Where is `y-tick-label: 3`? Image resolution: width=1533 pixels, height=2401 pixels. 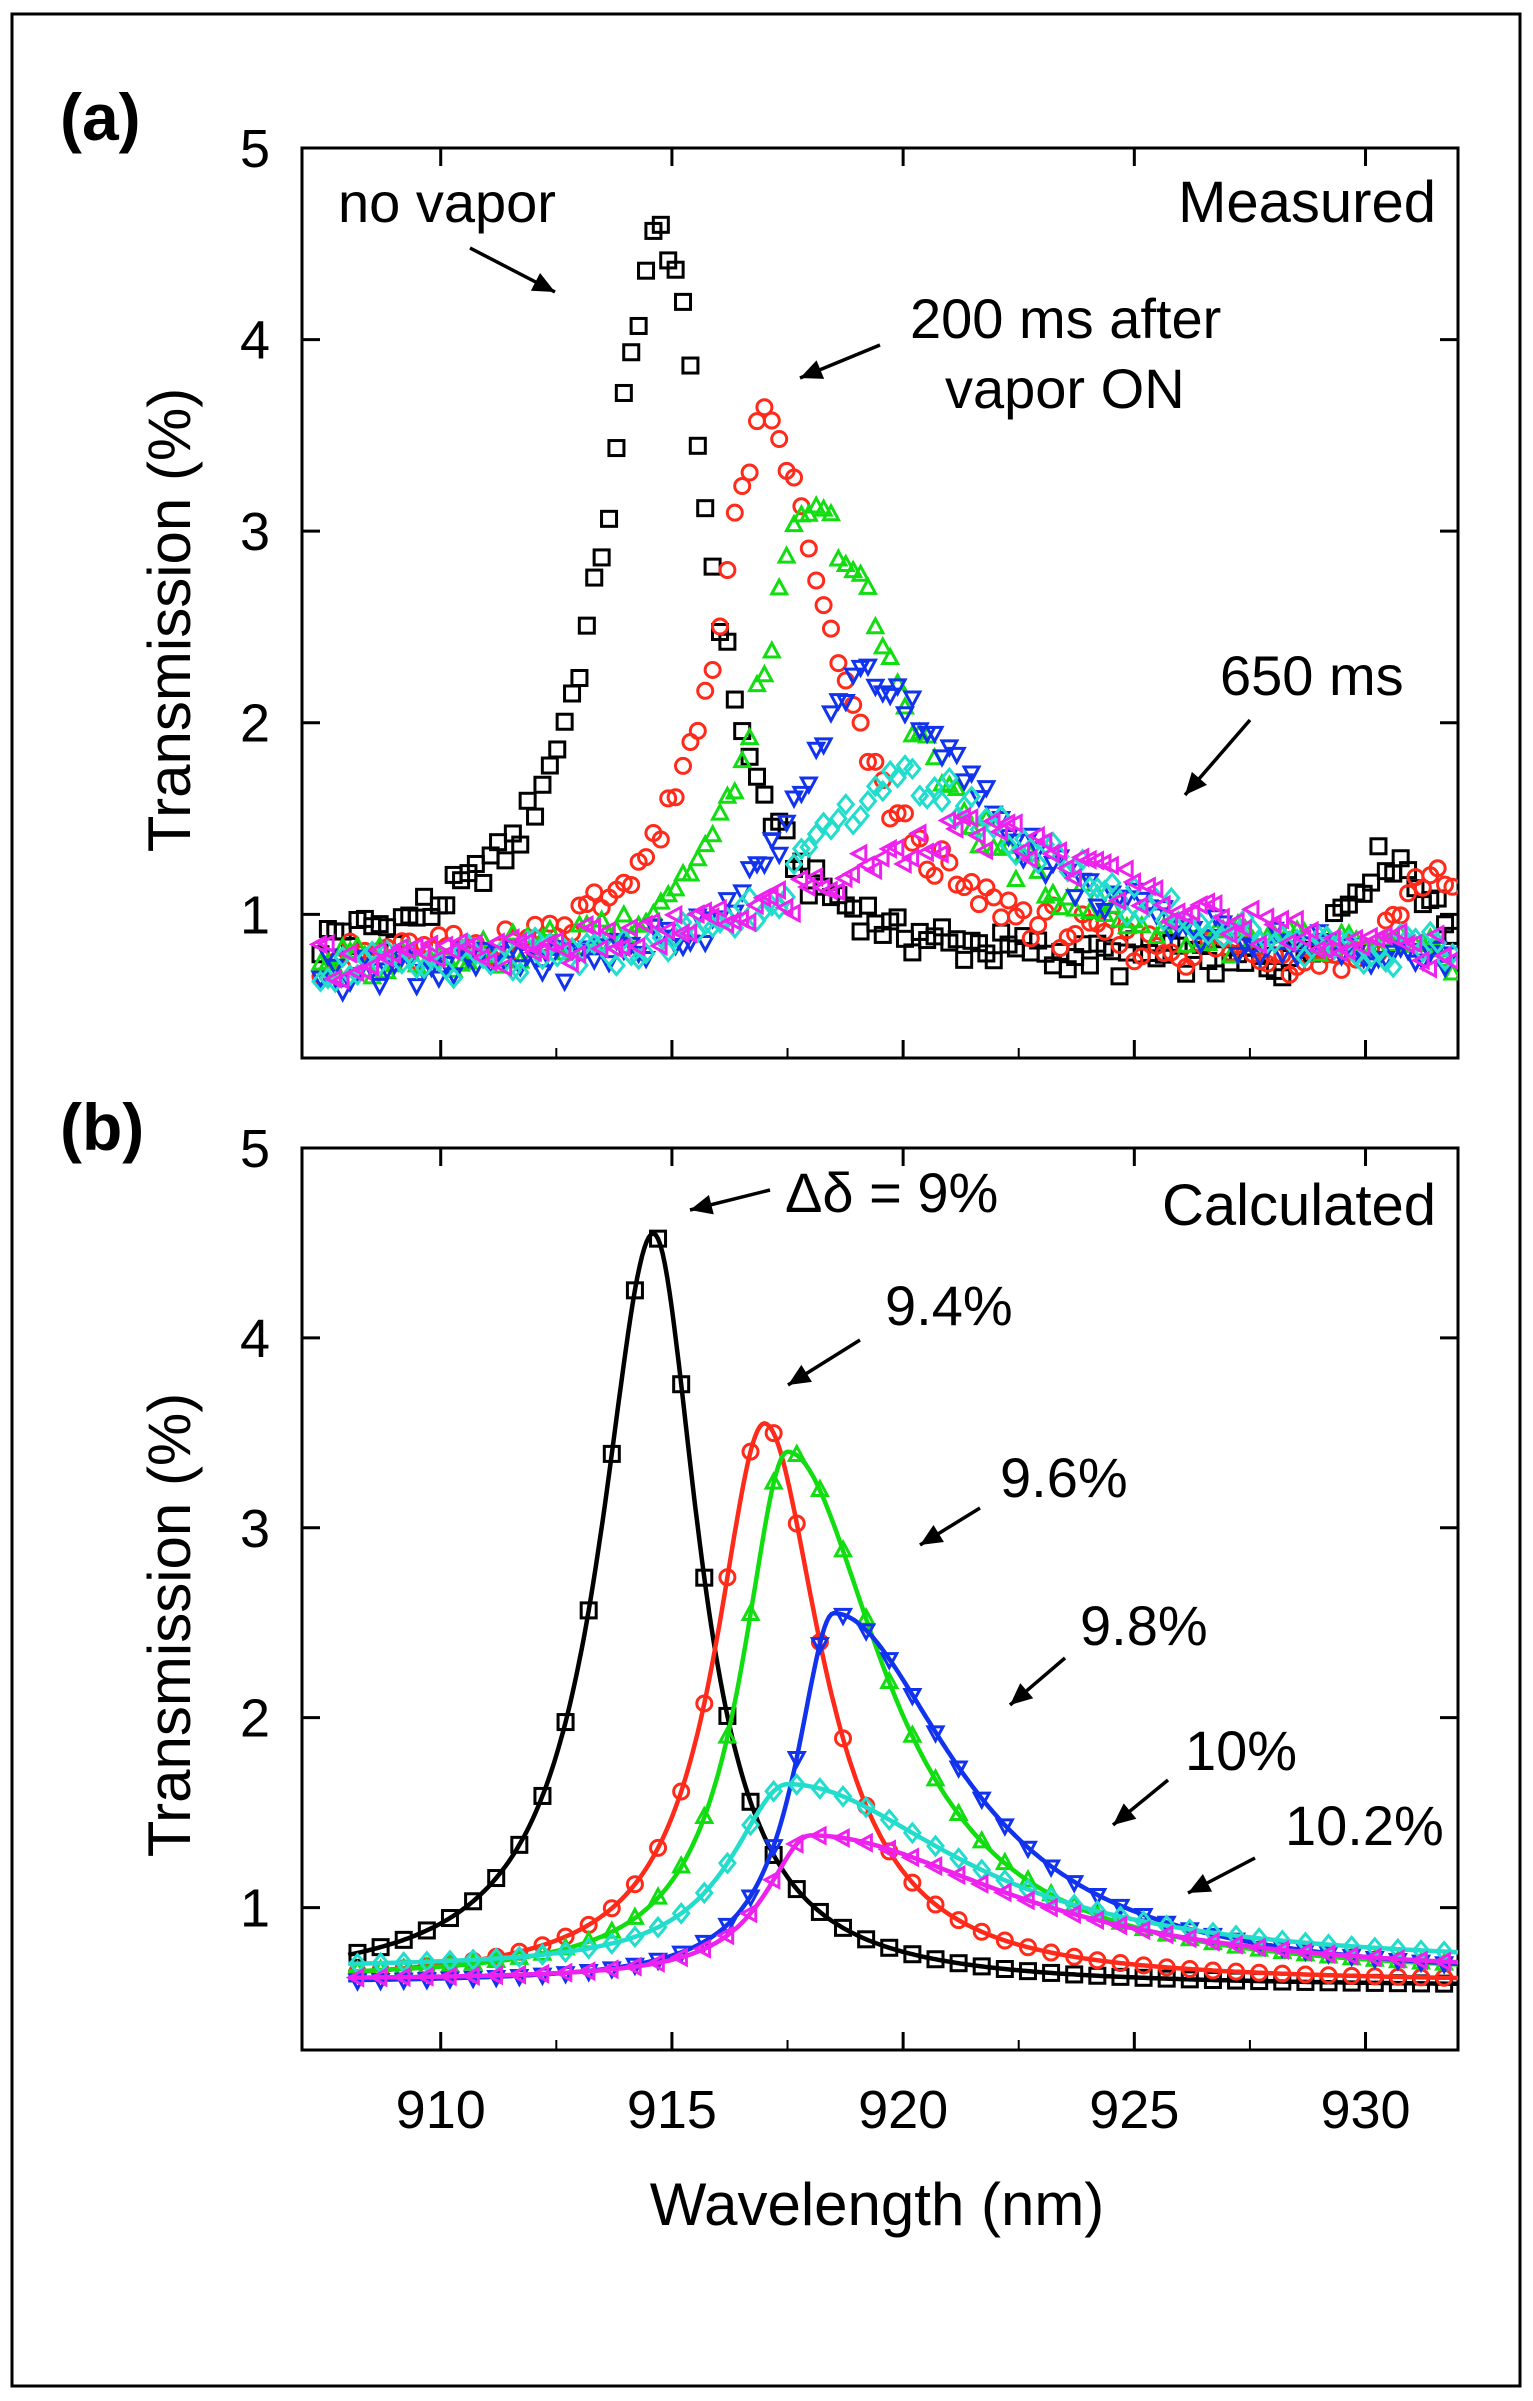
y-tick-label: 3 is located at coordinates (255, 532).